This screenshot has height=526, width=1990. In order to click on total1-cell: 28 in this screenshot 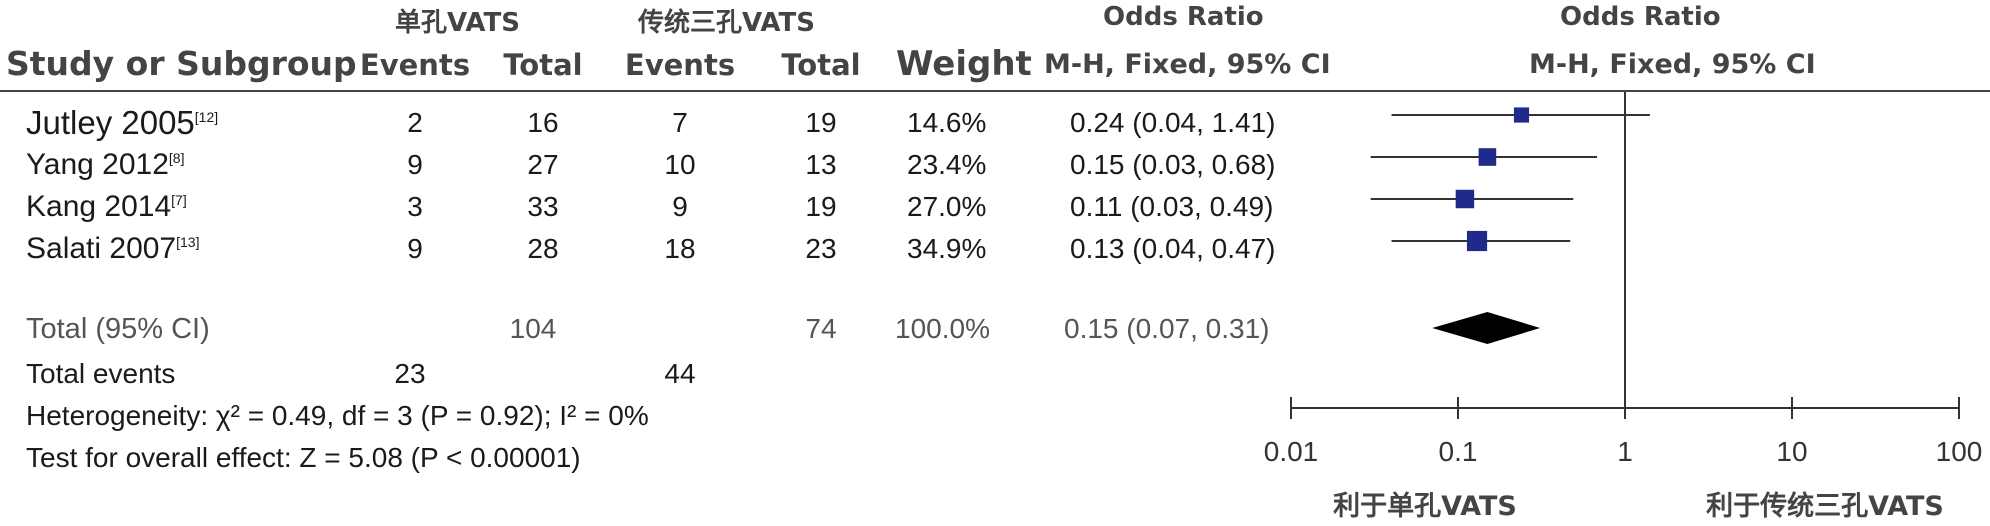, I will do `click(543, 248)`.